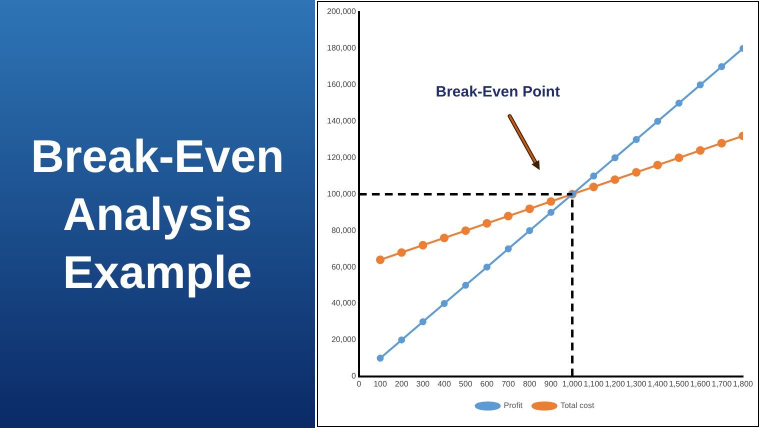 The width and height of the screenshot is (760, 428). What do you see at coordinates (343, 267) in the screenshot?
I see `y-tick-label: 60,000` at bounding box center [343, 267].